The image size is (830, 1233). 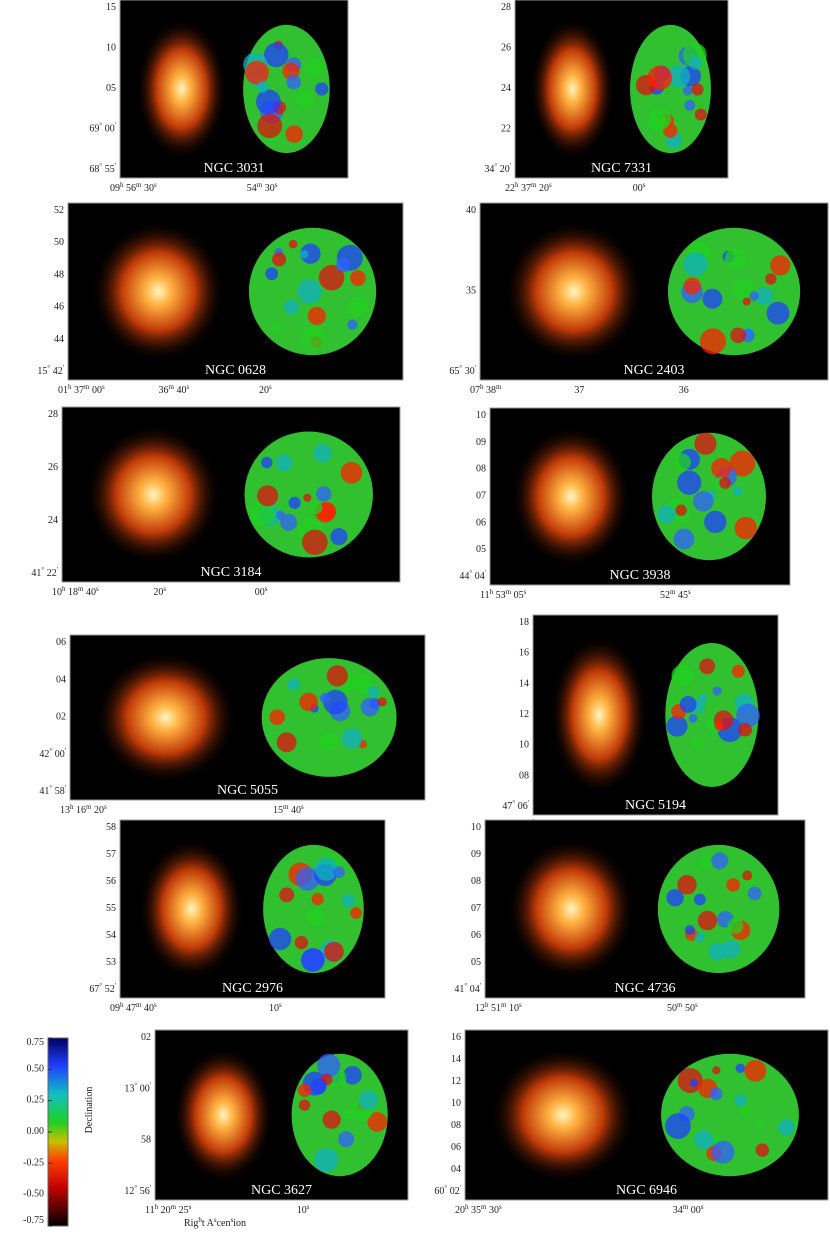 What do you see at coordinates (471, 210) in the screenshot?
I see `dec-tick-label: 40` at bounding box center [471, 210].